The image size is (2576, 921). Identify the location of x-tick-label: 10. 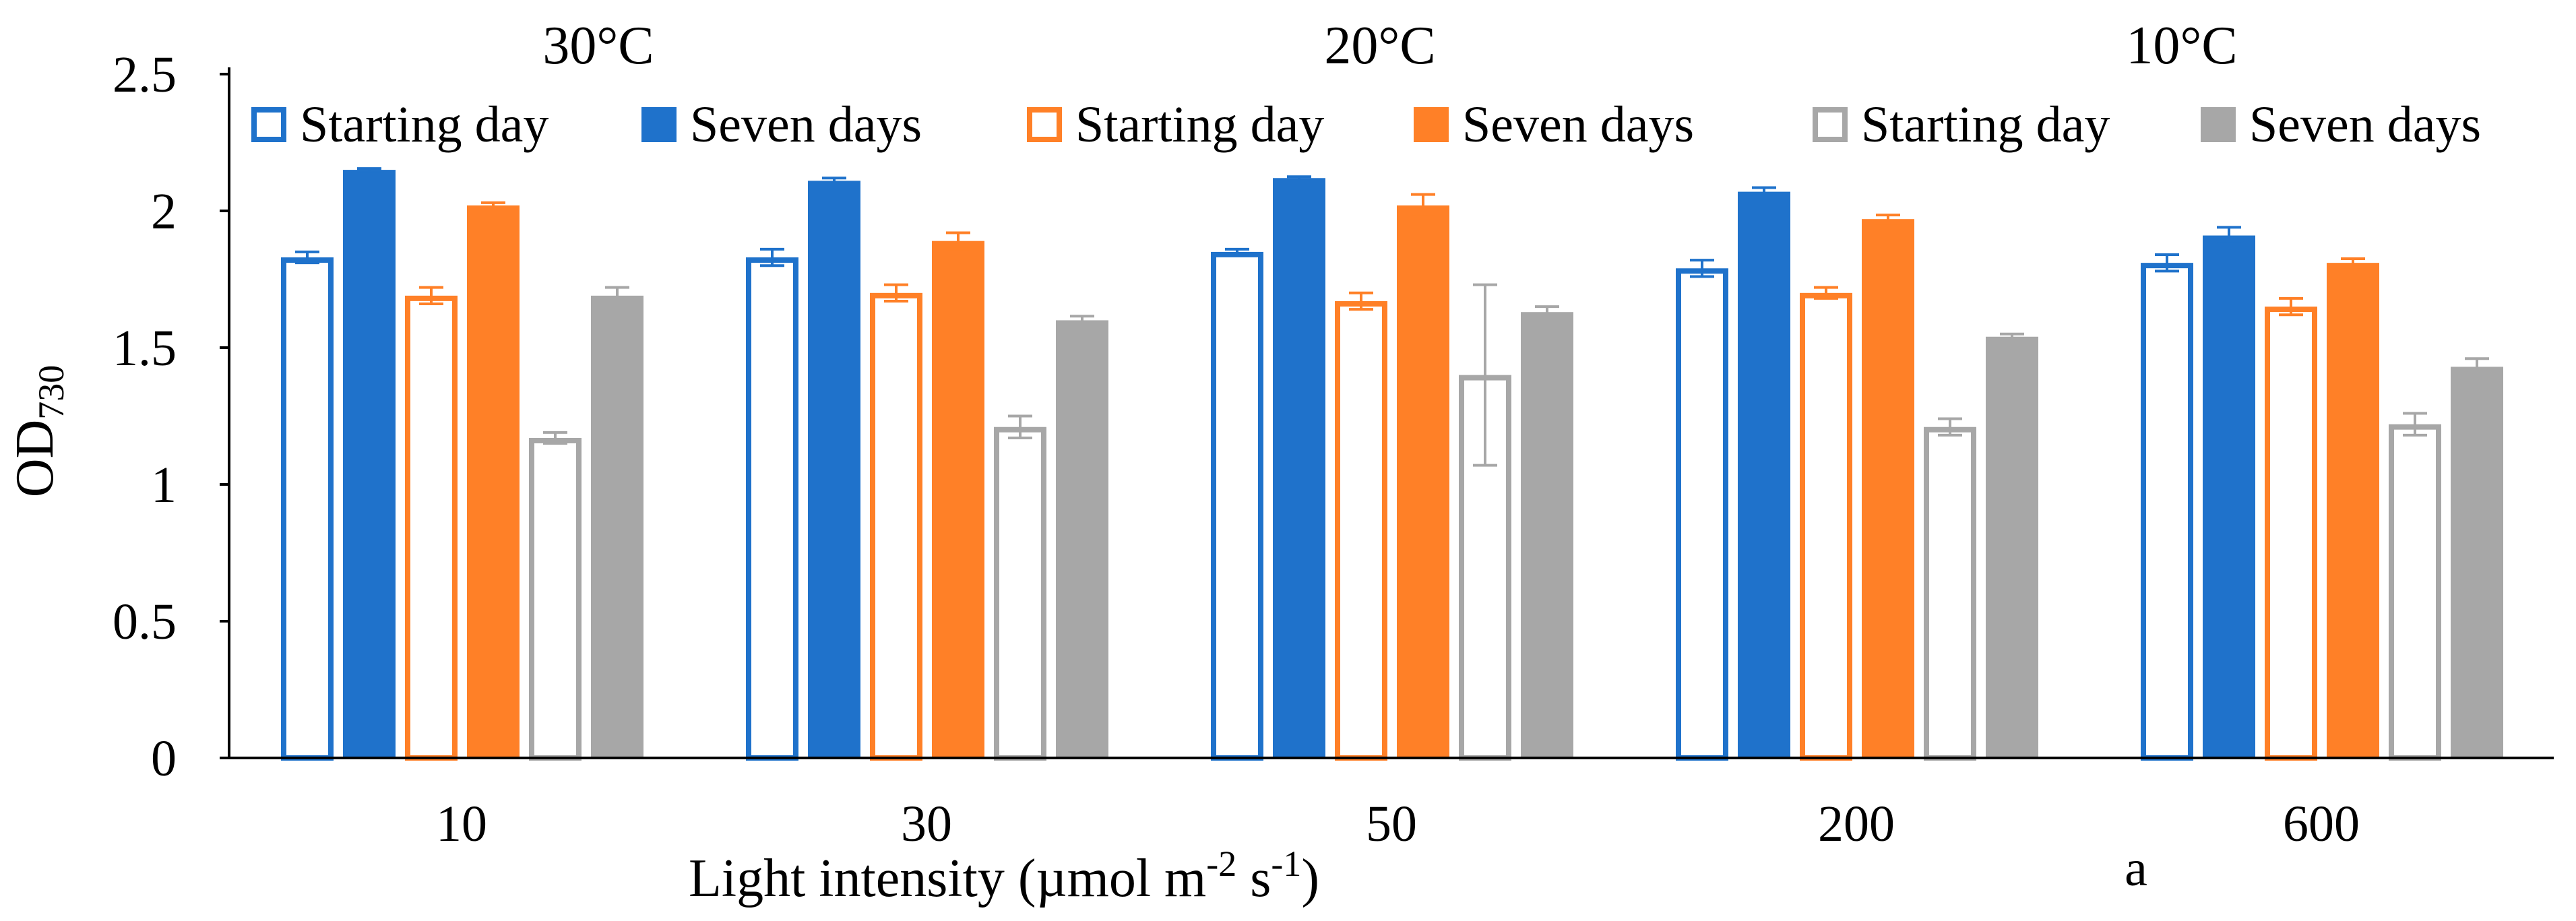
(461, 824).